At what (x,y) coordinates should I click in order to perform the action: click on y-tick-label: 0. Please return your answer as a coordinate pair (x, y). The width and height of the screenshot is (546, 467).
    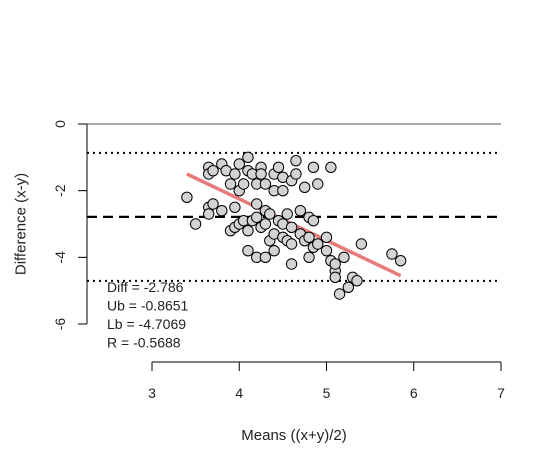
    Looking at the image, I should click on (60, 124).